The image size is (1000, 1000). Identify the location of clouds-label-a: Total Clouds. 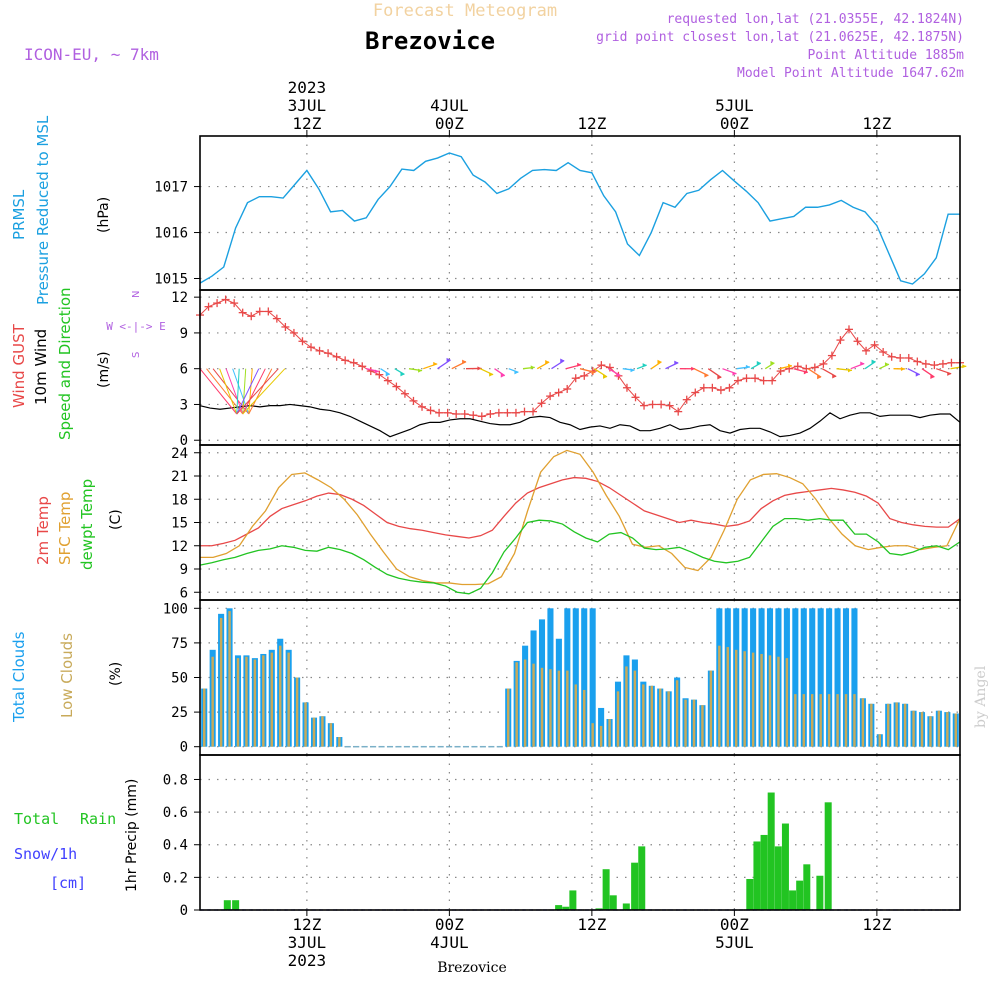
(19, 677).